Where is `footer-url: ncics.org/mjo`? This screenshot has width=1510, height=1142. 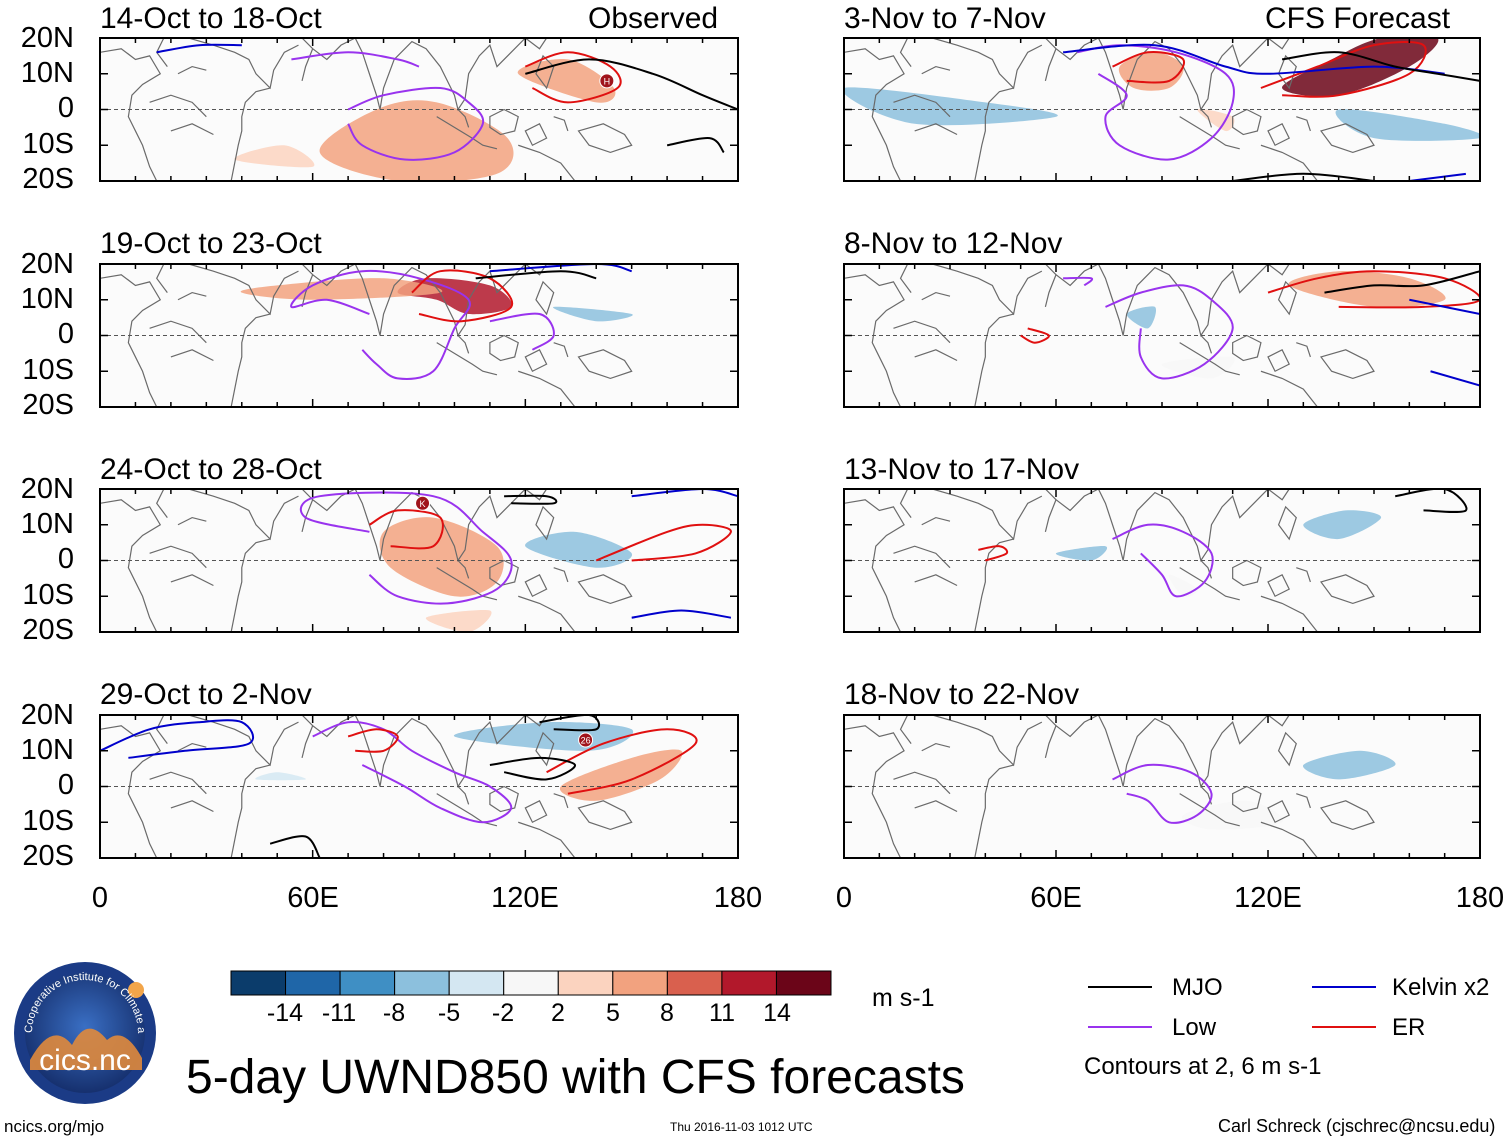
footer-url: ncics.org/mjo is located at coordinates (54, 1126).